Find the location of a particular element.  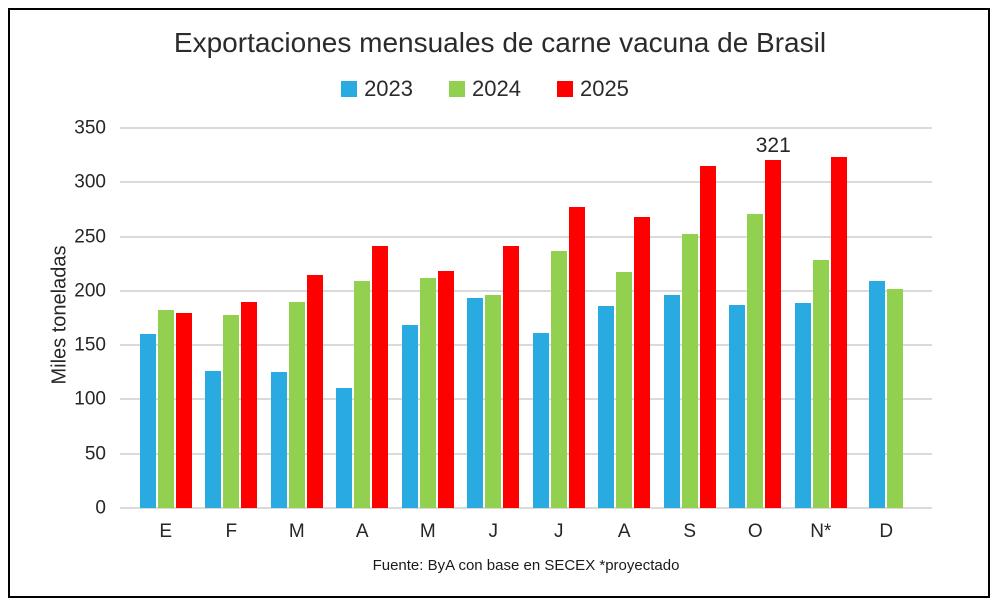

legend-label: 2025 is located at coordinates (604, 88).